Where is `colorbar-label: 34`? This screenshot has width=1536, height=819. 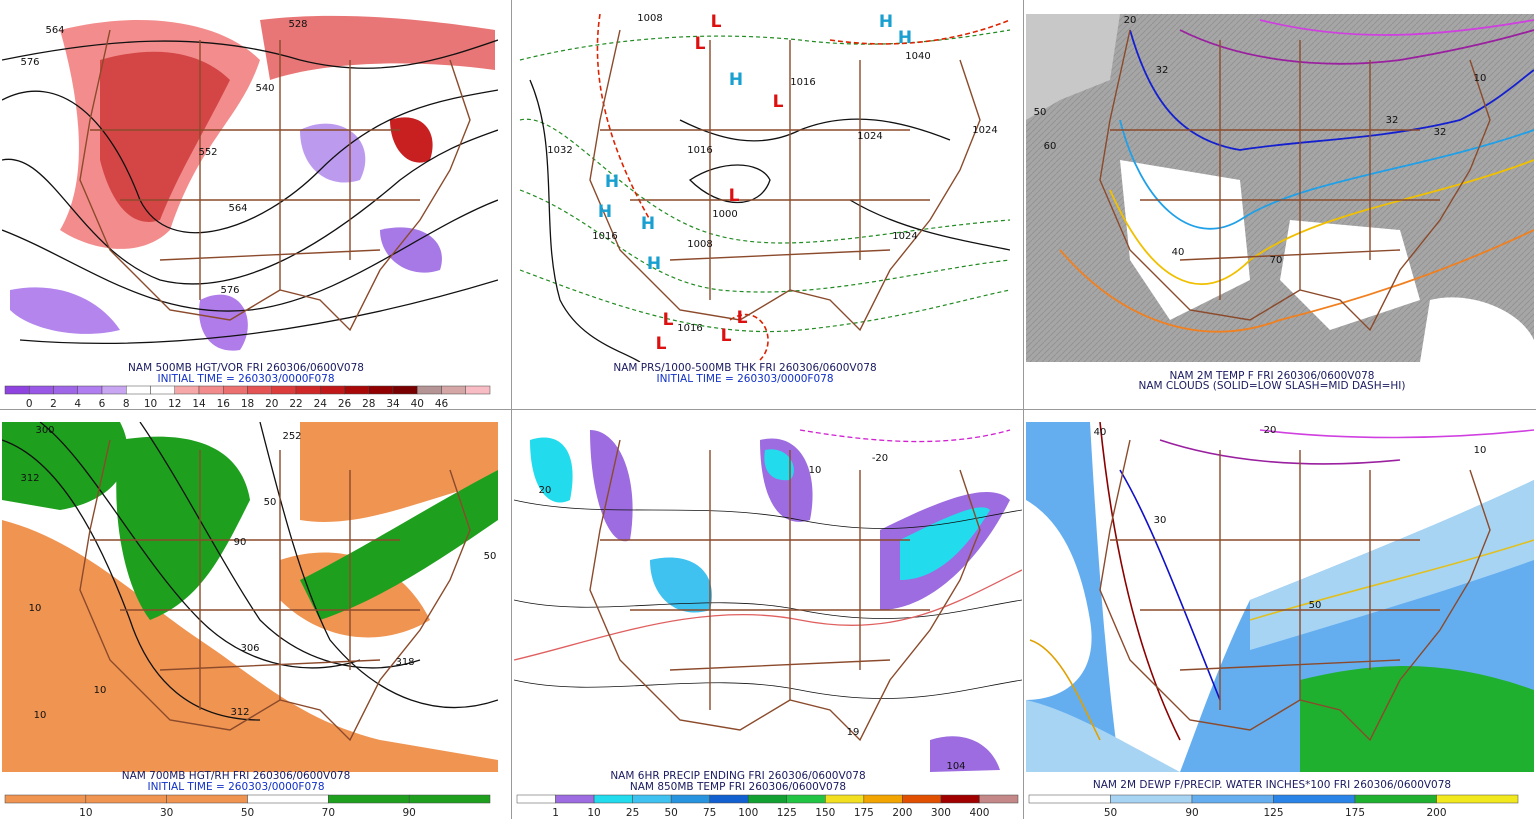 colorbar-label: 34 is located at coordinates (393, 404).